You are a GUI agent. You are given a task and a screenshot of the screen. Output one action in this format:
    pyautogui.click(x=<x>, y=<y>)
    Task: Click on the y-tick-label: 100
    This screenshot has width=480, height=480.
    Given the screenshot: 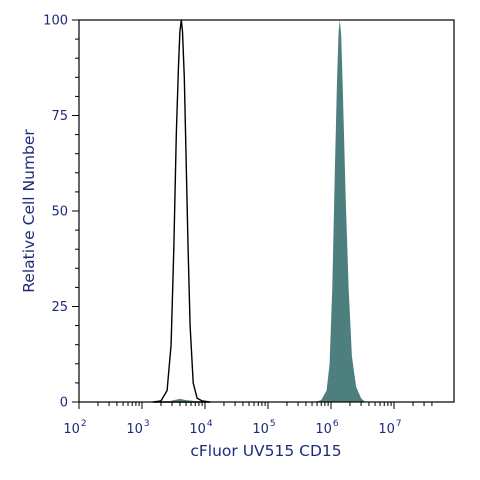 What is the action you would take?
    pyautogui.click(x=55, y=21)
    